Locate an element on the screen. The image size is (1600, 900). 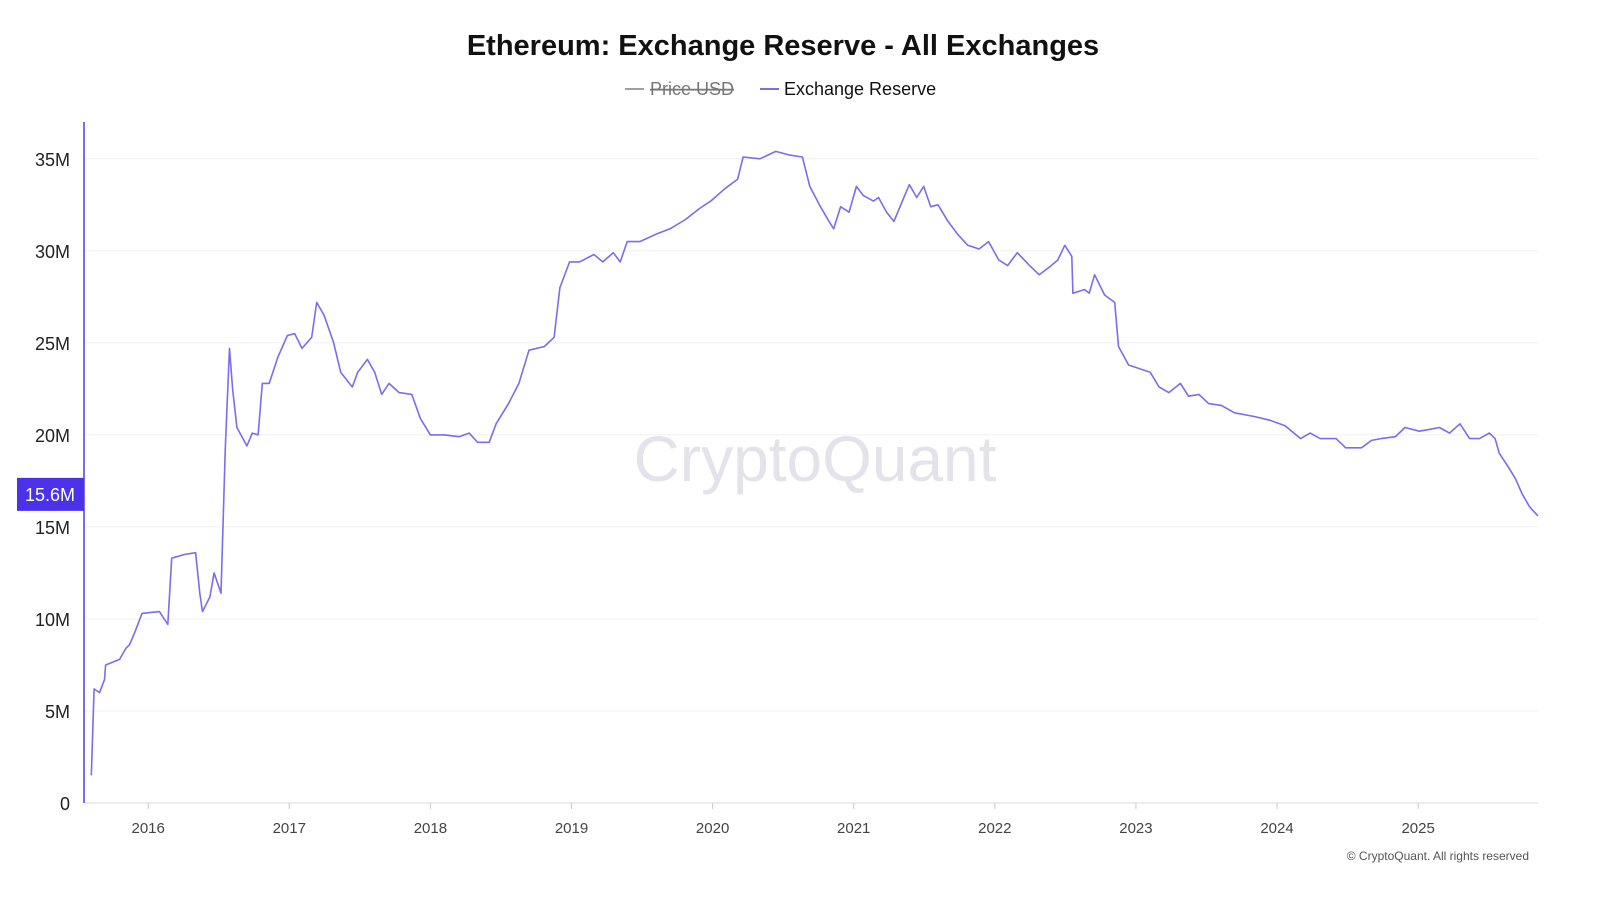
x-tick-label: 2016 is located at coordinates (147, 828).